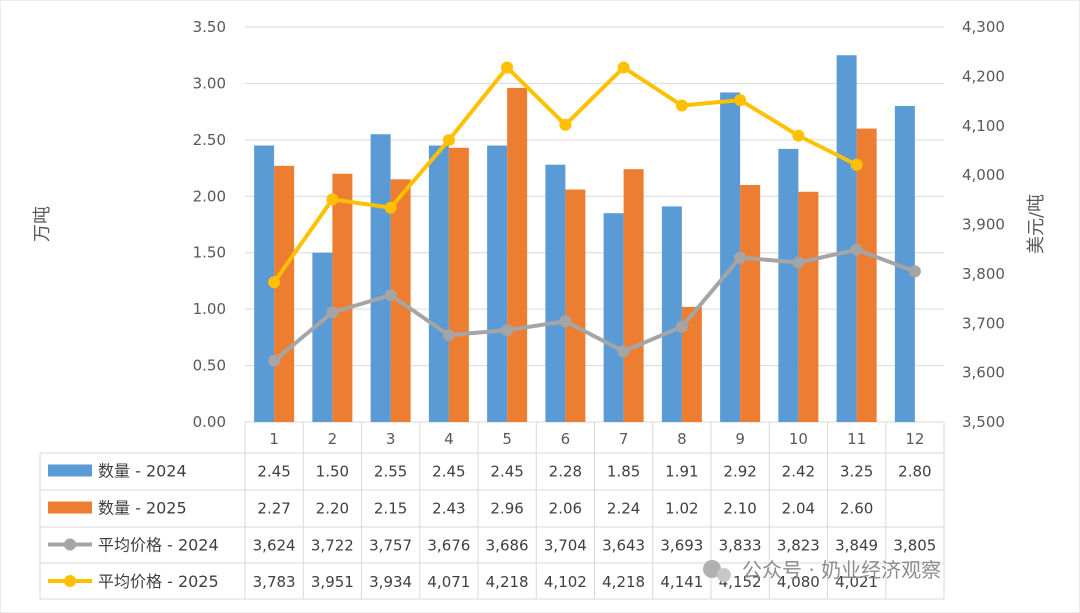 This screenshot has height=613, width=1080. Describe the element at coordinates (332, 546) in the screenshot. I see `table-cell: 3,722` at that location.